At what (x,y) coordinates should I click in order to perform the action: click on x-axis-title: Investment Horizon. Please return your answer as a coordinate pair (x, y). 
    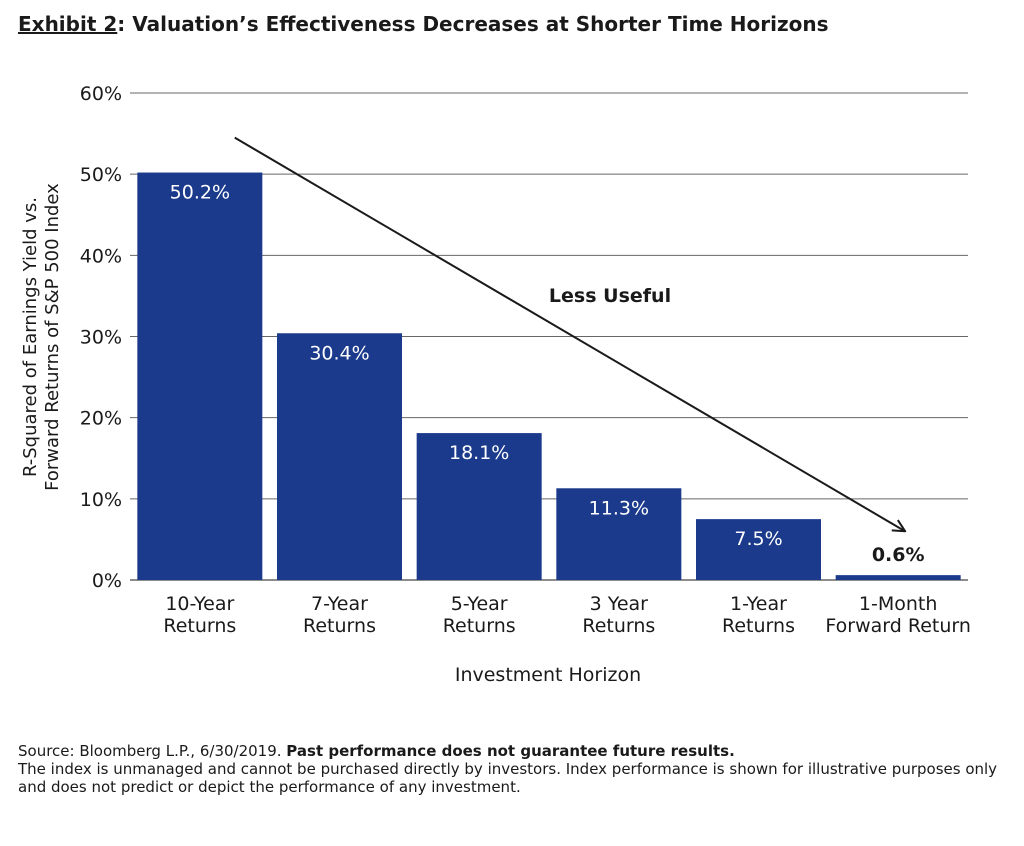
    Looking at the image, I should click on (548, 675).